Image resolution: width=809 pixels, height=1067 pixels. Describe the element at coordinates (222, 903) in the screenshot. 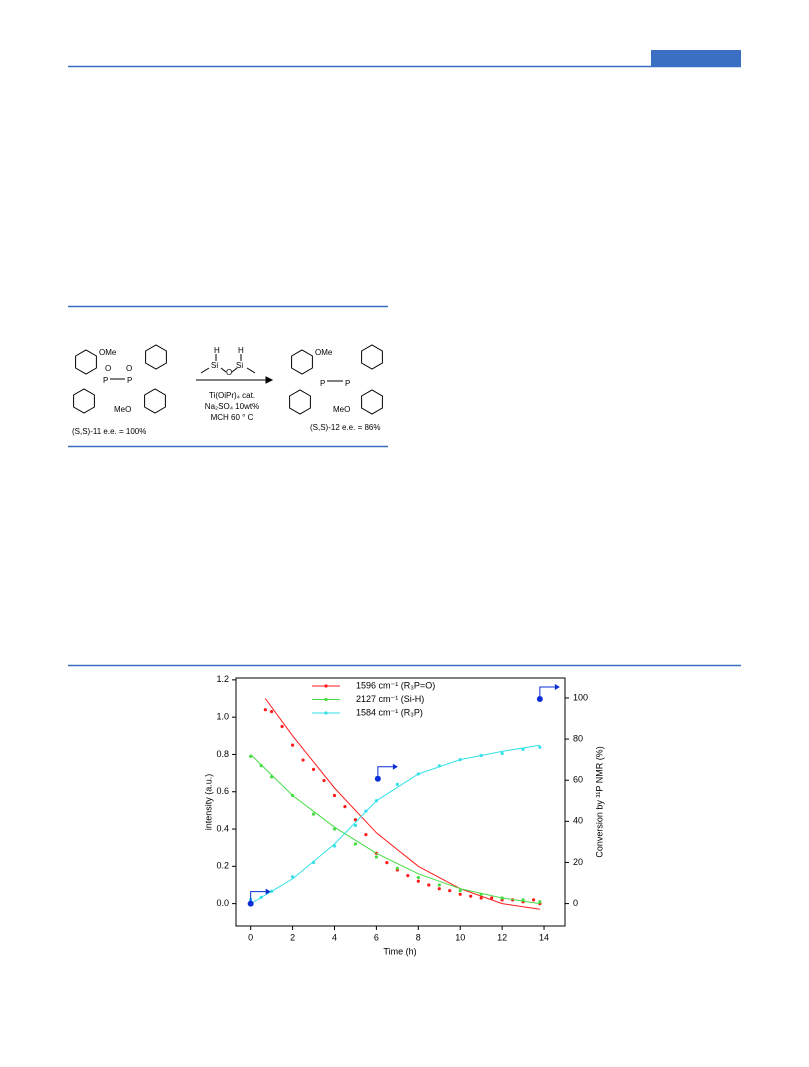

I see `y-tick-label: 0.0` at that location.